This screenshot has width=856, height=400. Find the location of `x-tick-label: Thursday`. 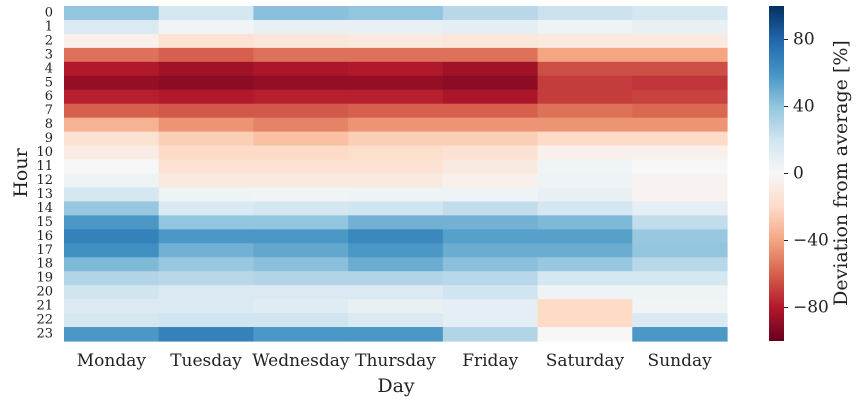

x-tick-label: Thursday is located at coordinates (395, 361).